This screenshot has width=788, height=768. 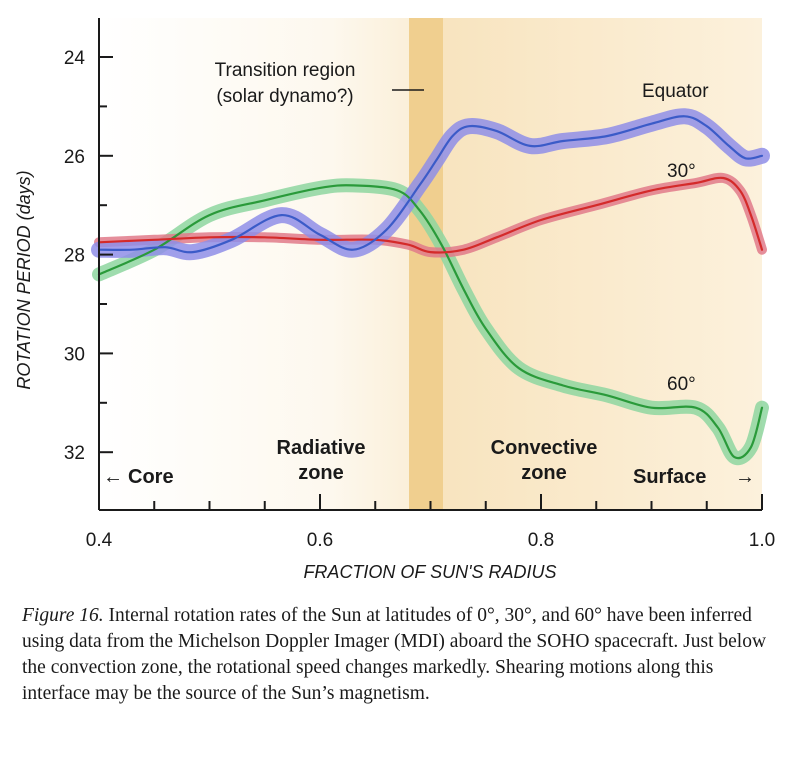 What do you see at coordinates (681, 171) in the screenshot?
I see `lat30-label: 30°` at bounding box center [681, 171].